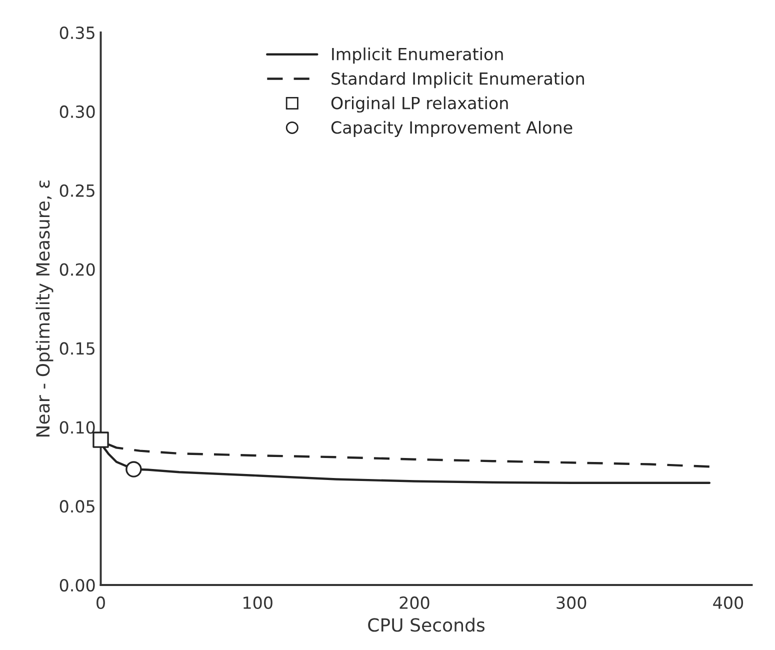  What do you see at coordinates (77, 190) in the screenshot?
I see `y-tick-label: 0.25` at bounding box center [77, 190].